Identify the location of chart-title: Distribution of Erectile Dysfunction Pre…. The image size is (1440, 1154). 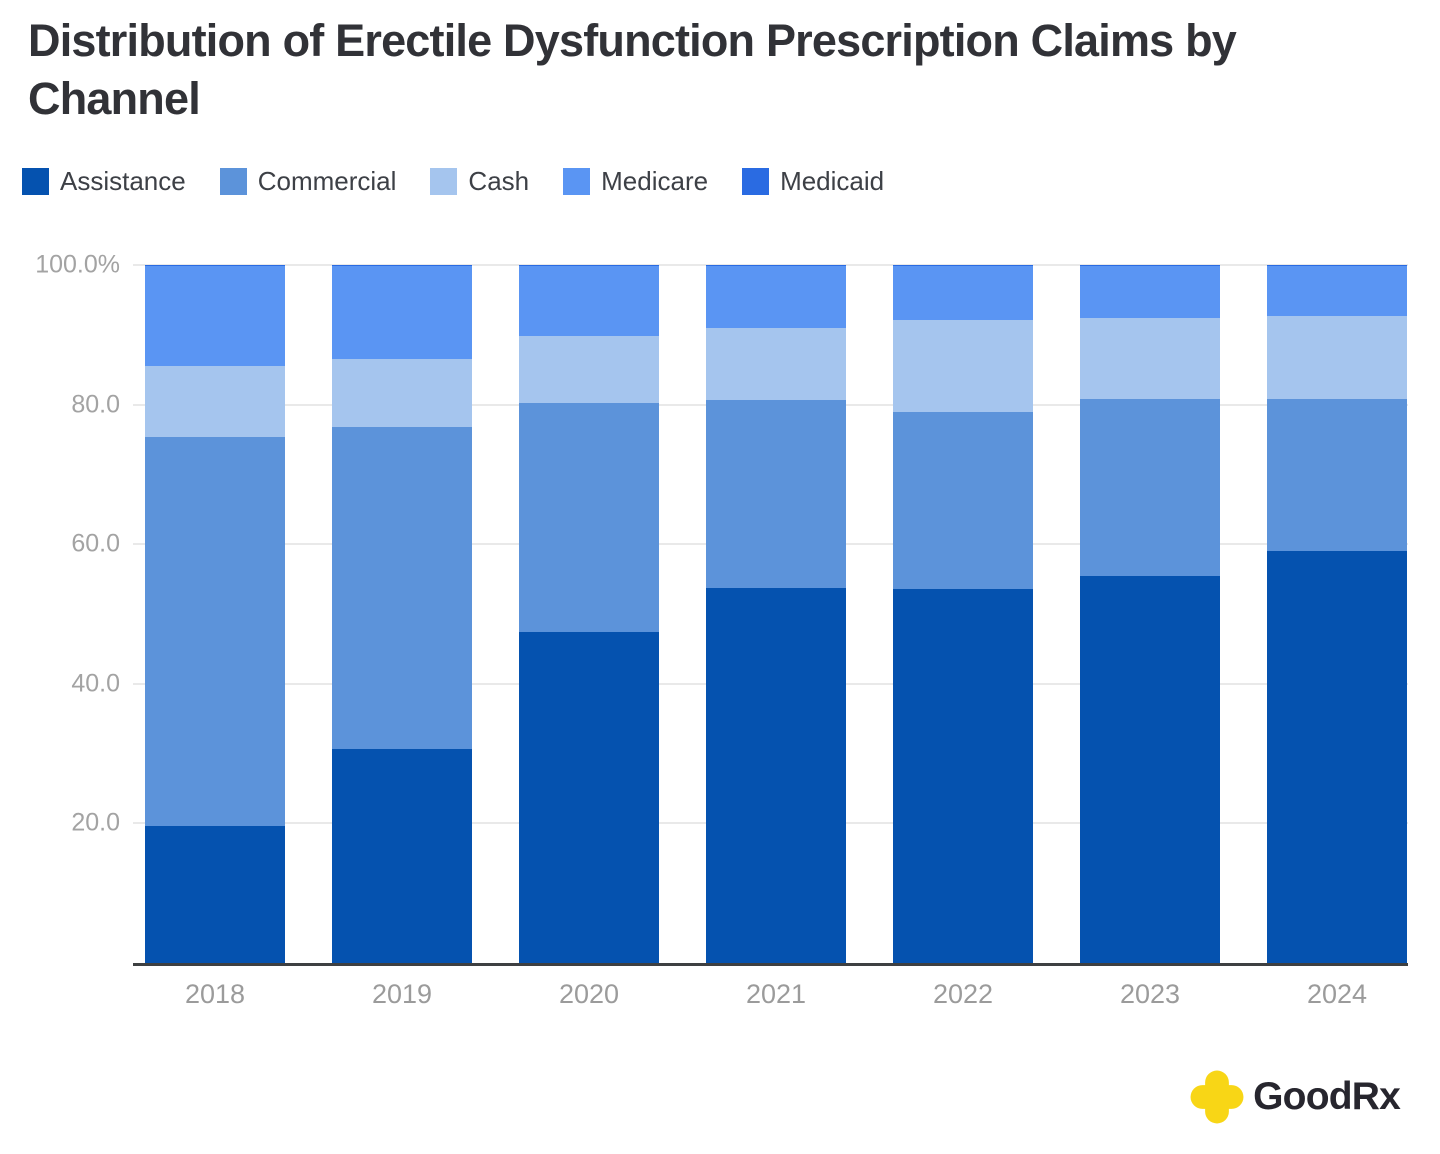
(632, 70).